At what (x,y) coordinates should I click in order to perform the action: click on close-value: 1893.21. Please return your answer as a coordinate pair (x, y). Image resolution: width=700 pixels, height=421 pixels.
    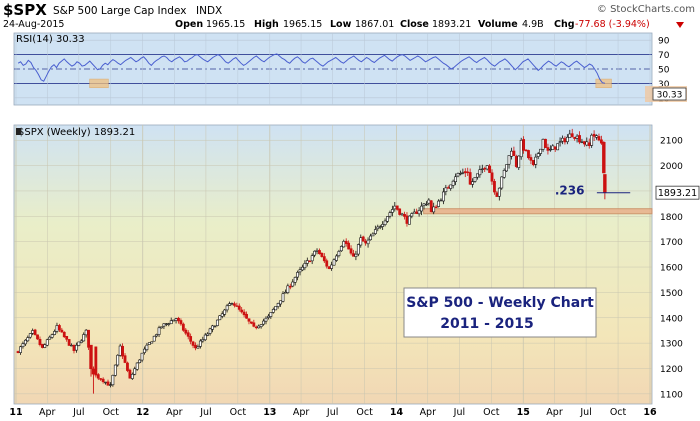
    Looking at the image, I should click on (451, 24).